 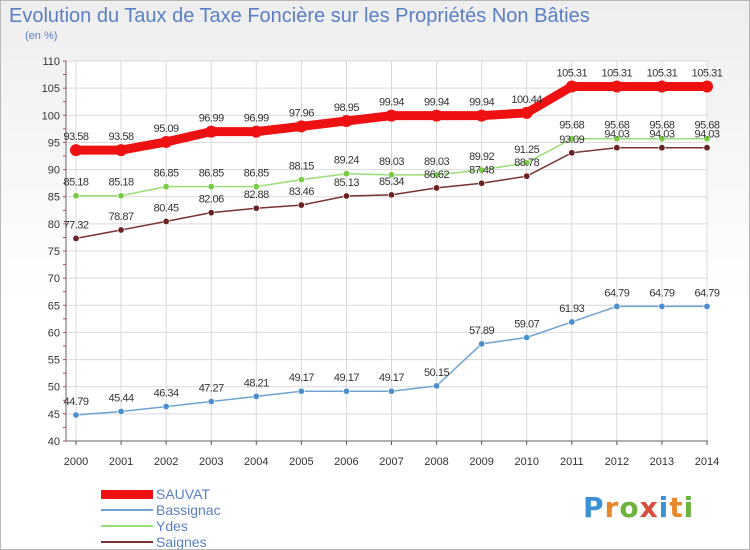 I want to click on legend-label-bassignac: Bassignac, so click(x=188, y=510).